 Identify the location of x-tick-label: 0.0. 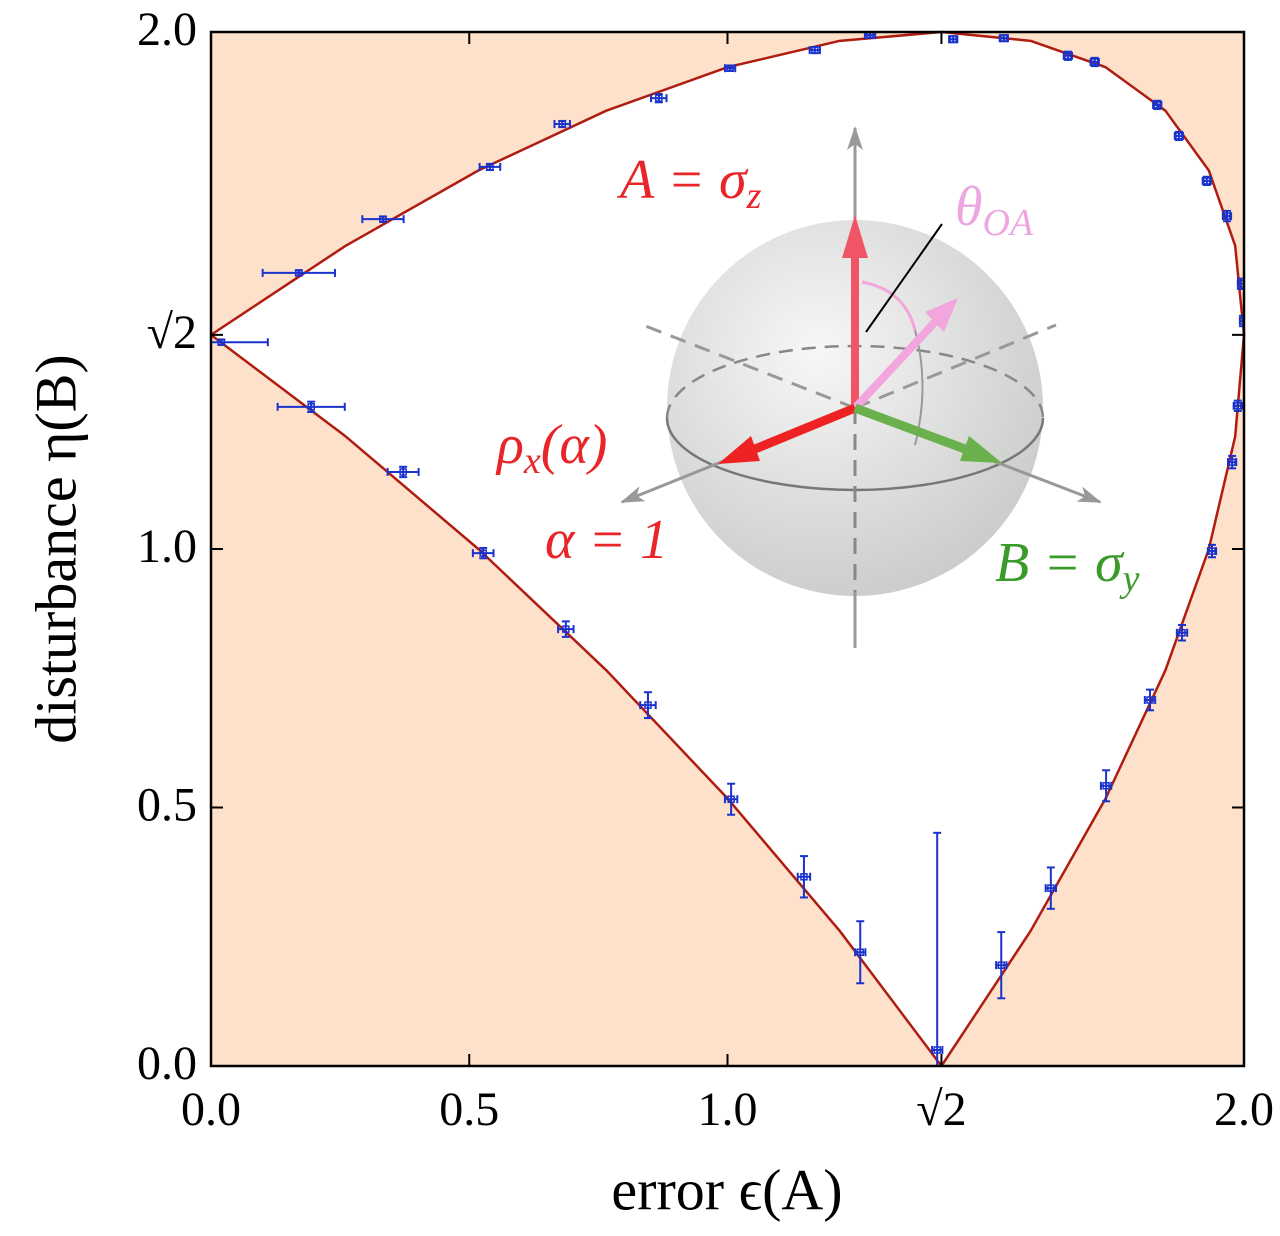
(211, 1109).